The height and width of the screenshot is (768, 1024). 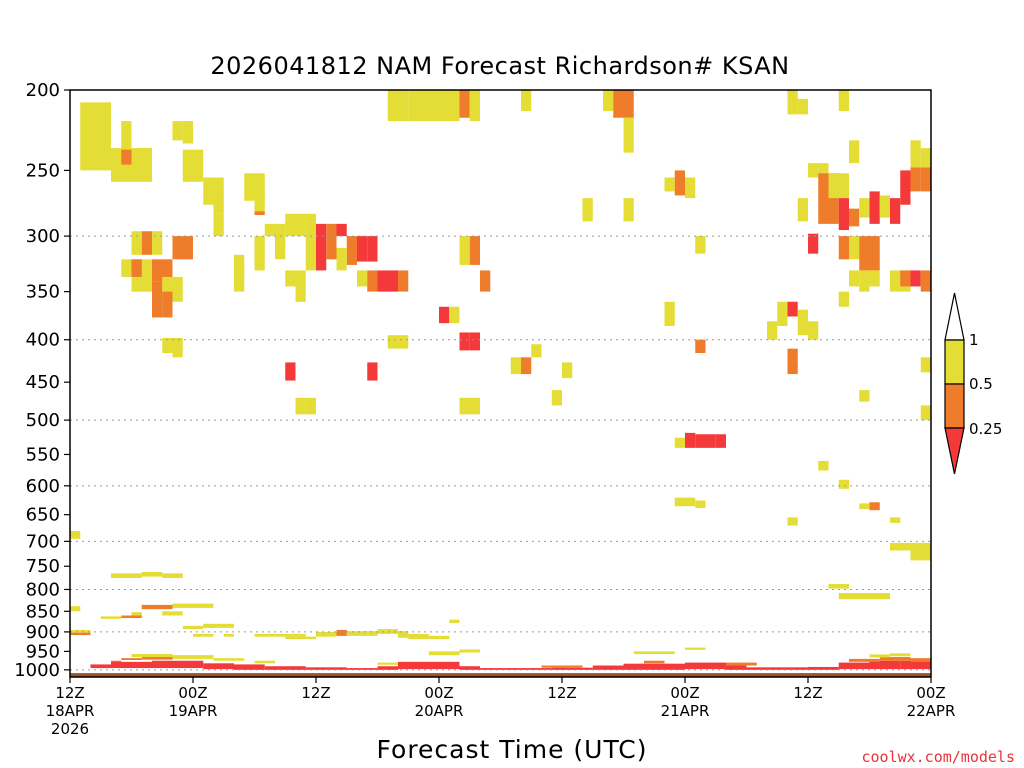 I want to click on xtick-label-2-0: 12Z, so click(x=315, y=693).